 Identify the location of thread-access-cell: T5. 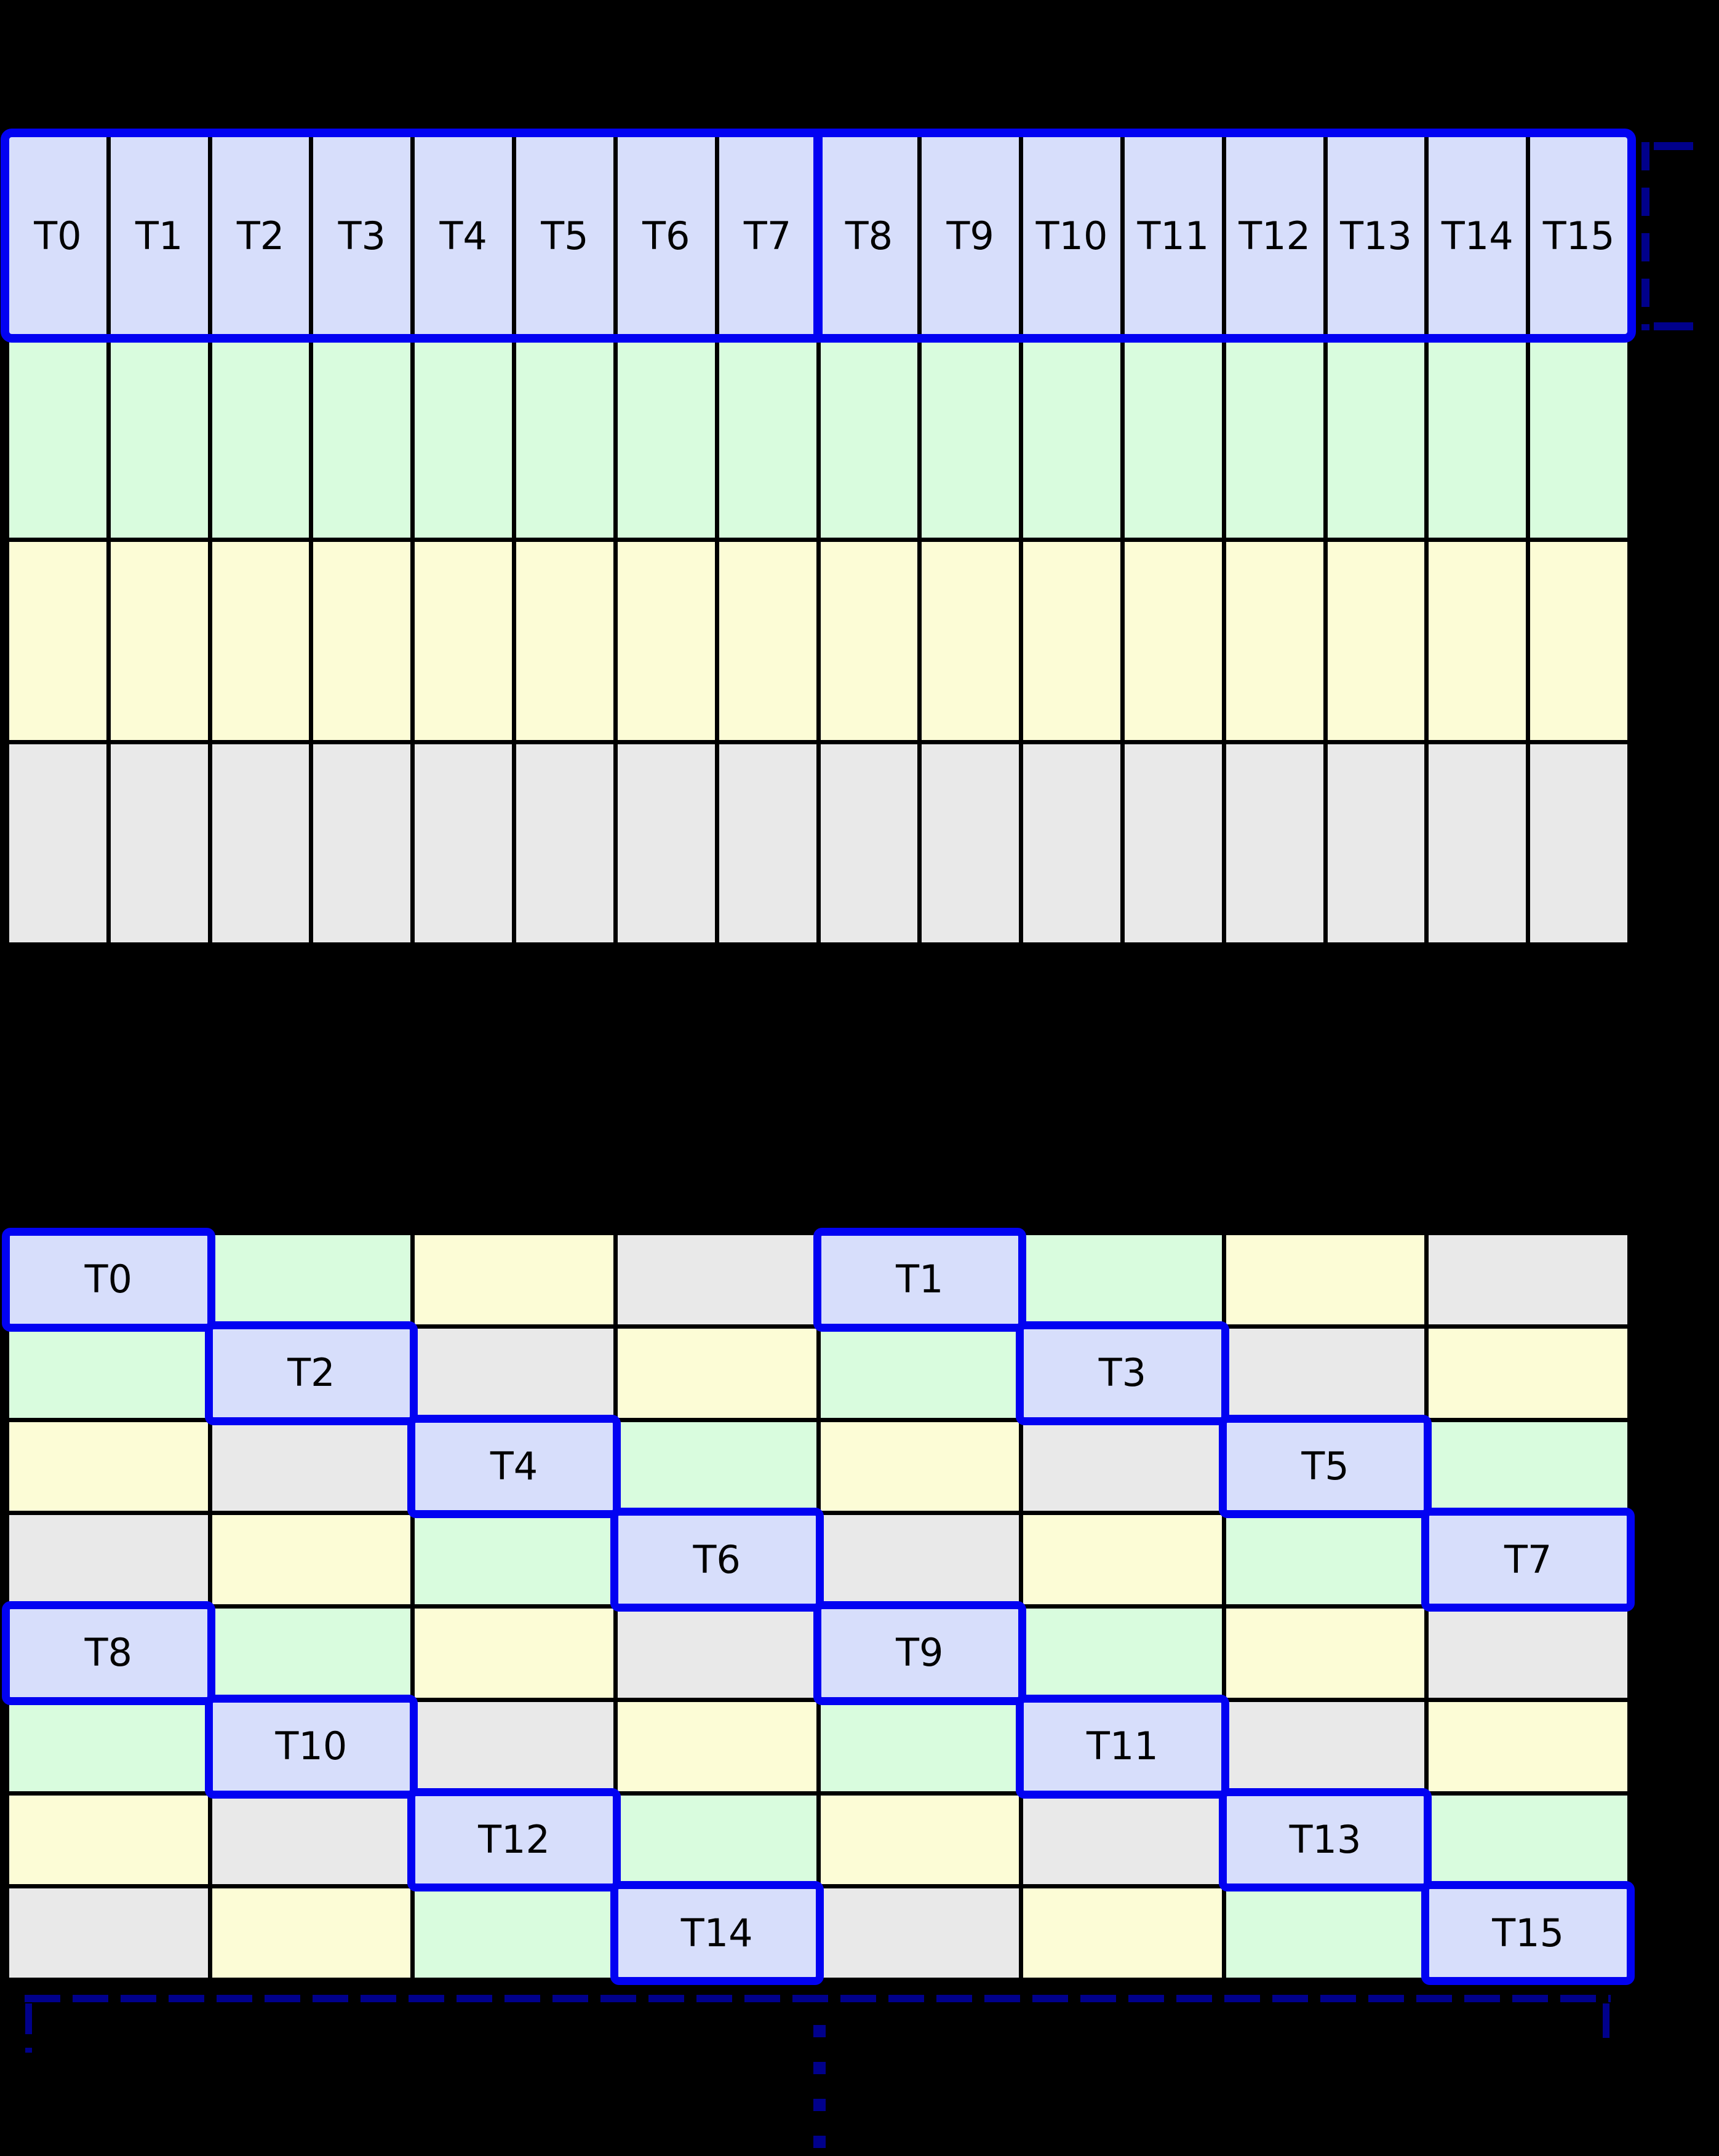
(1325, 1466).